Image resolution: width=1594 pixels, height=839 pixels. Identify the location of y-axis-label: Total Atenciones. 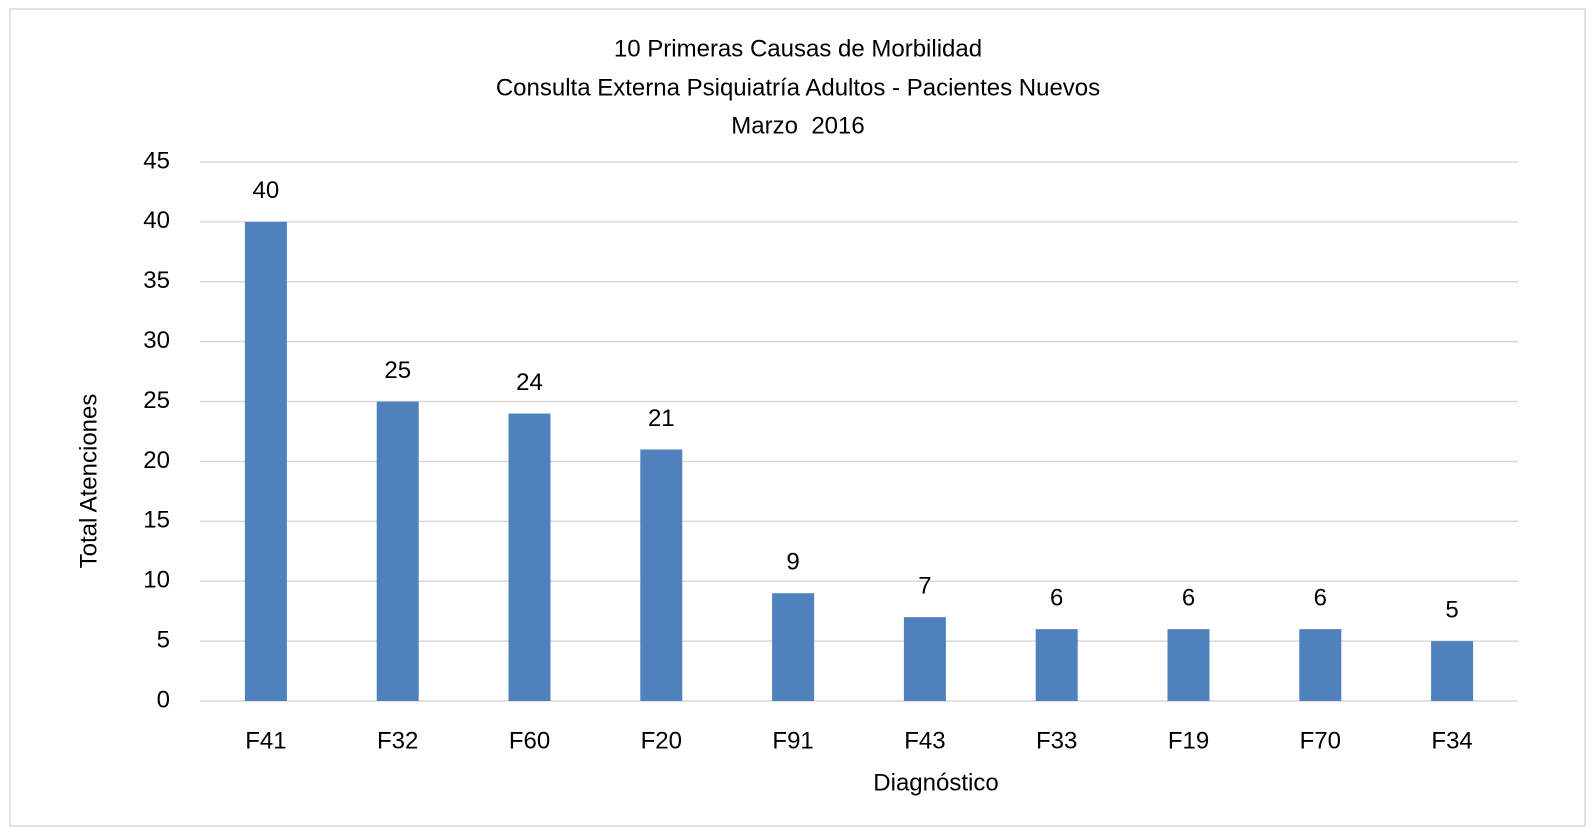
(88, 481).